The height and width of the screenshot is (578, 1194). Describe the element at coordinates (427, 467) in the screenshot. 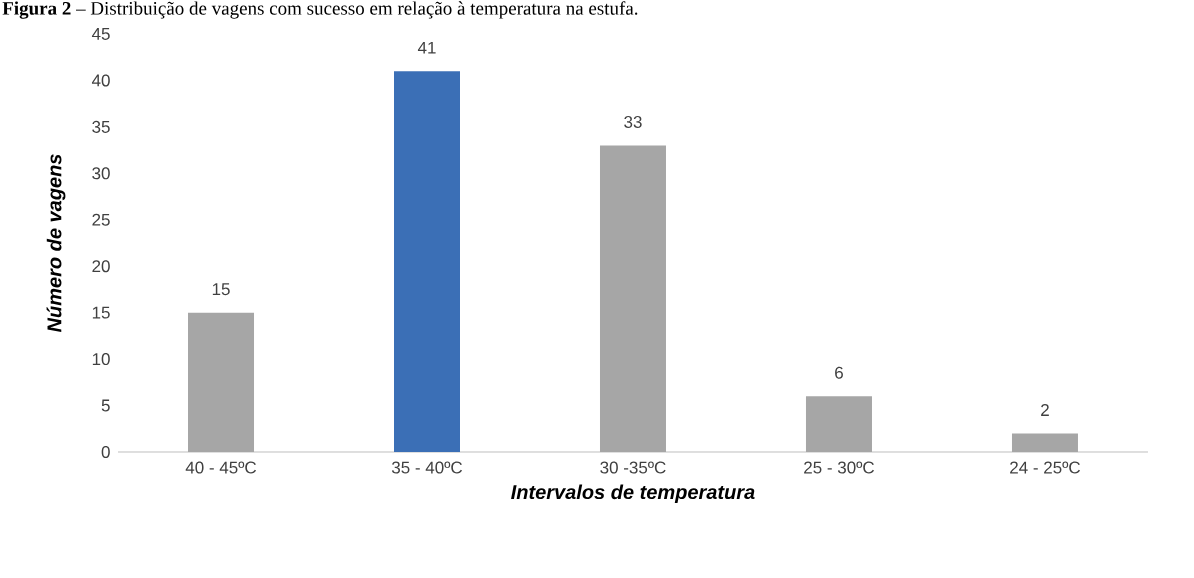

I see `x-tick-label: 35 - 40ºC` at that location.